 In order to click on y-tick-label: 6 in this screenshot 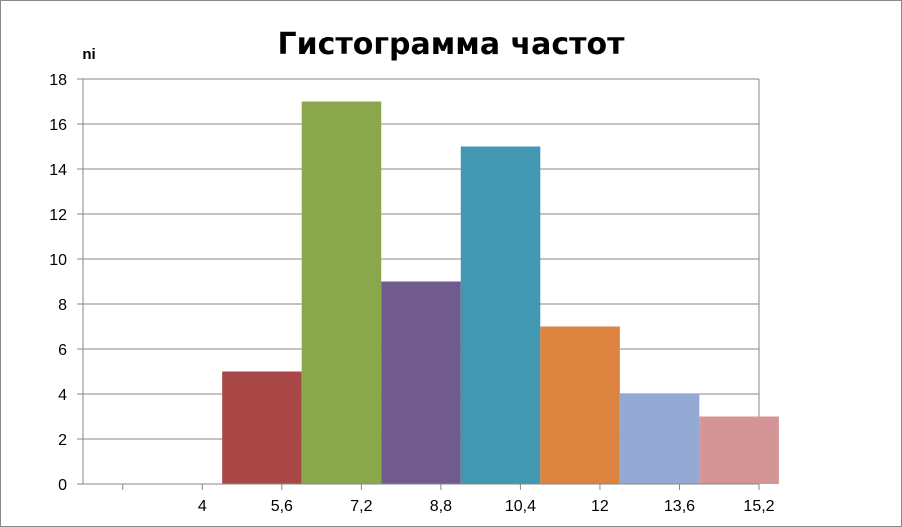, I will do `click(62, 350)`.